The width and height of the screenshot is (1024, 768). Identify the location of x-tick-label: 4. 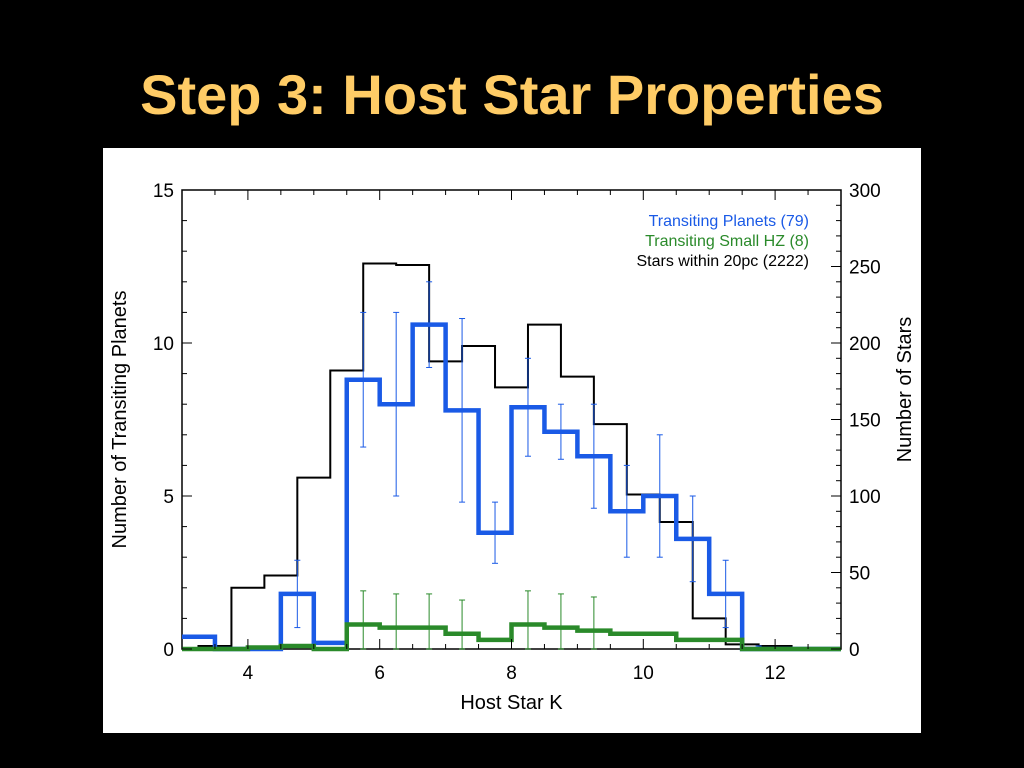
(248, 673).